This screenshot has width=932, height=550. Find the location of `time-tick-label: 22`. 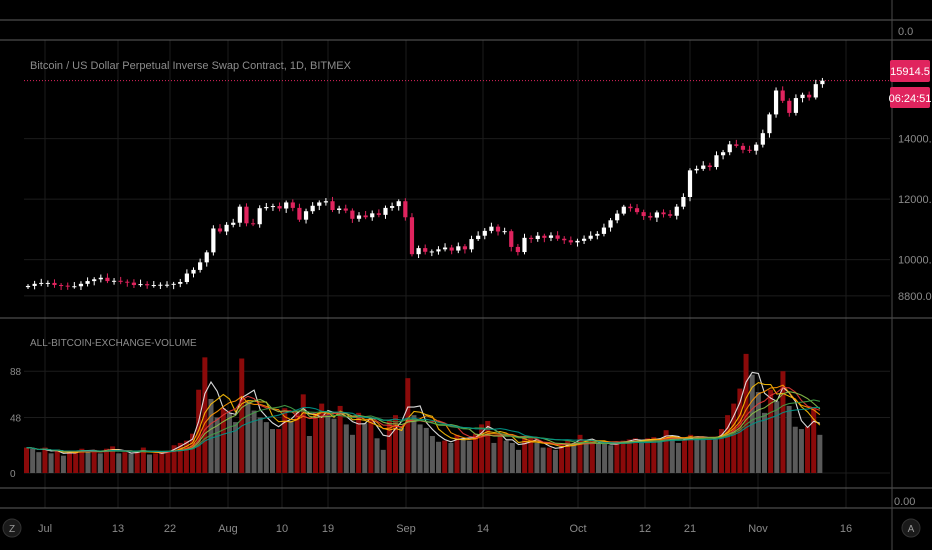

time-tick-label: 22 is located at coordinates (170, 529).